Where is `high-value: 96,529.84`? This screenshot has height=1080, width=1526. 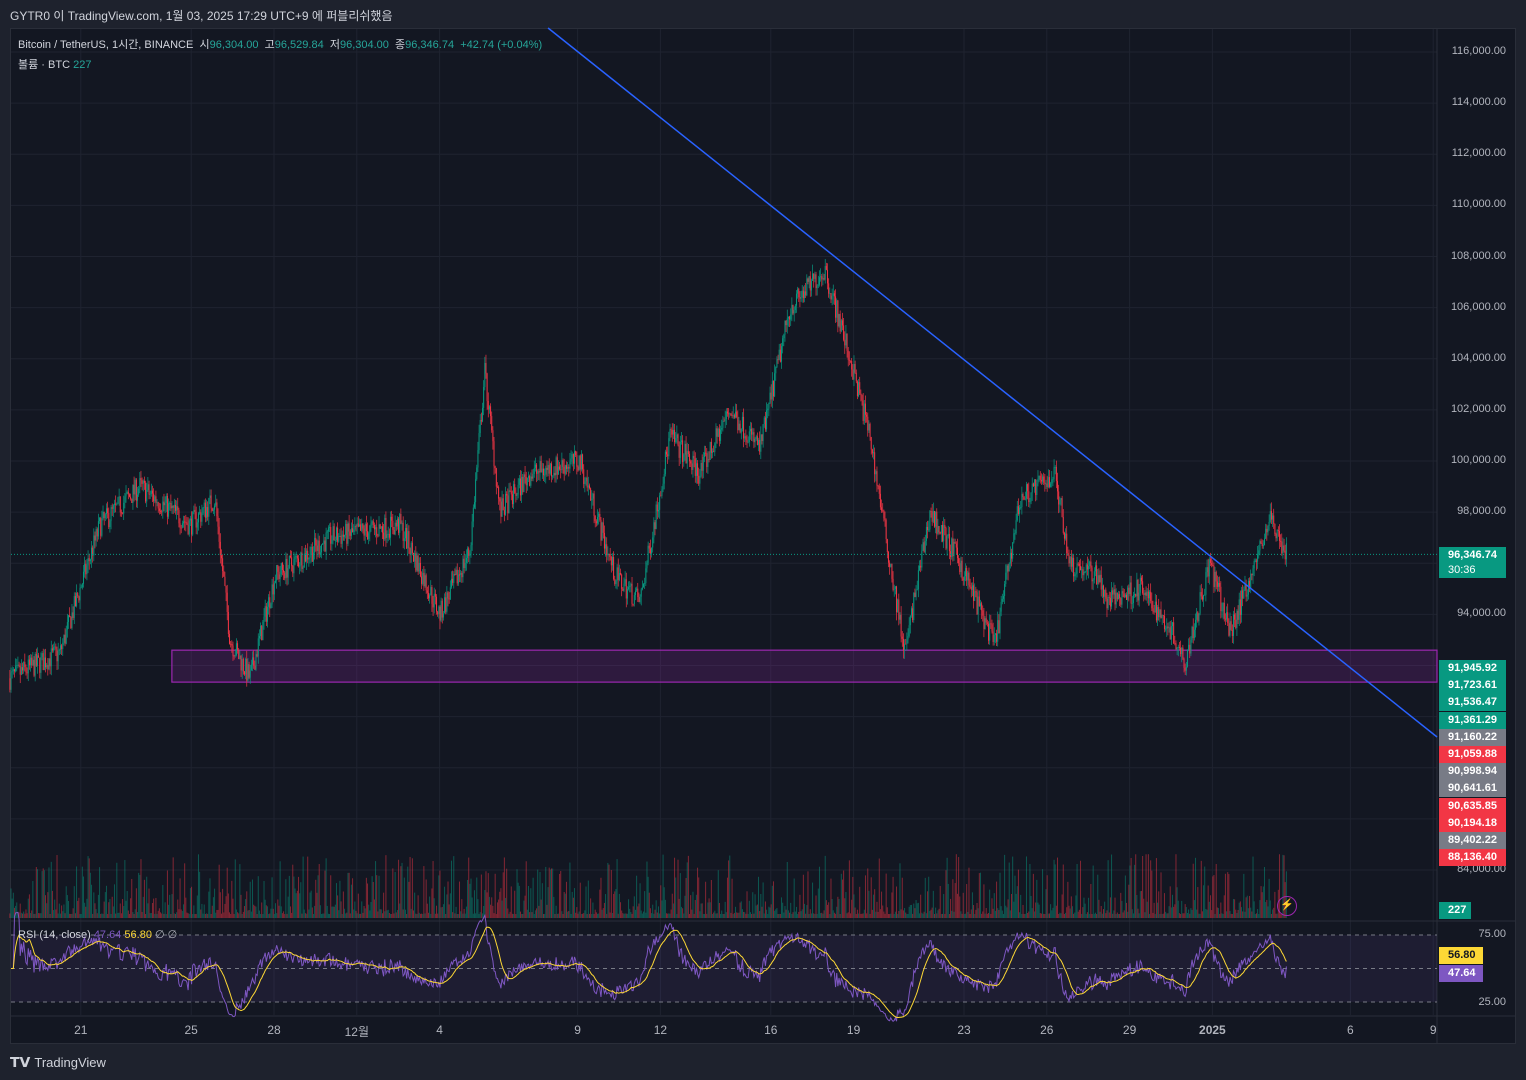 high-value: 96,529.84 is located at coordinates (299, 45).